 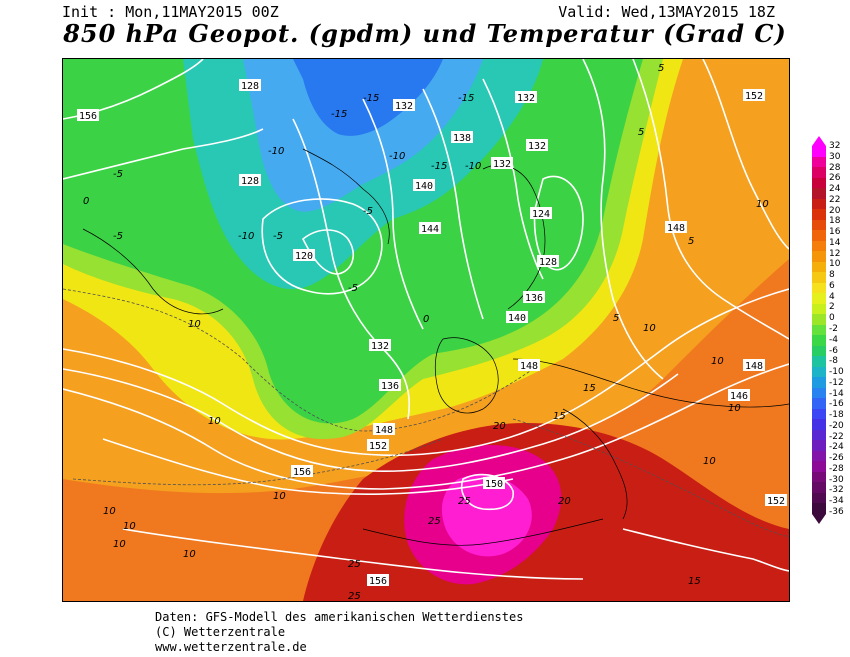 I want to click on label-136-b: 136, so click(x=390, y=385).